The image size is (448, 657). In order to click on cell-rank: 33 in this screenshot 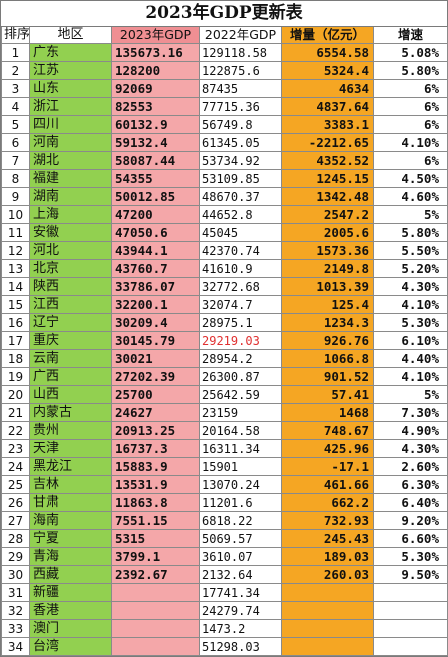, I will do `click(15, 628)`.